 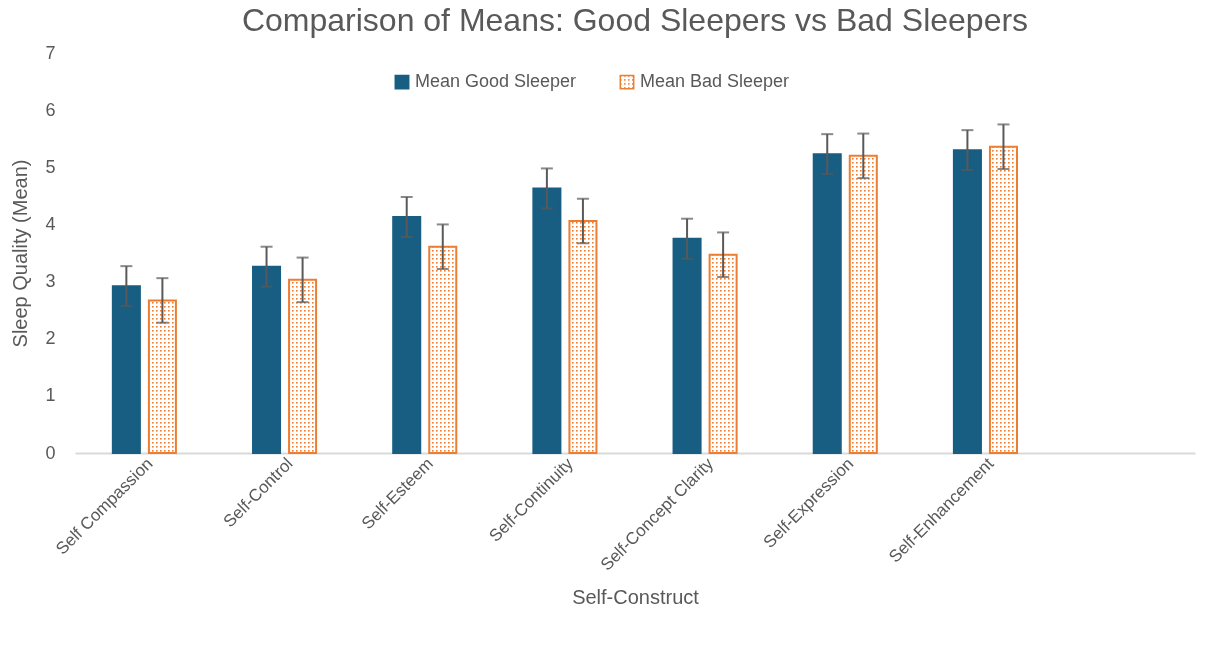 I want to click on y-tick-label: 6, so click(x=50, y=109).